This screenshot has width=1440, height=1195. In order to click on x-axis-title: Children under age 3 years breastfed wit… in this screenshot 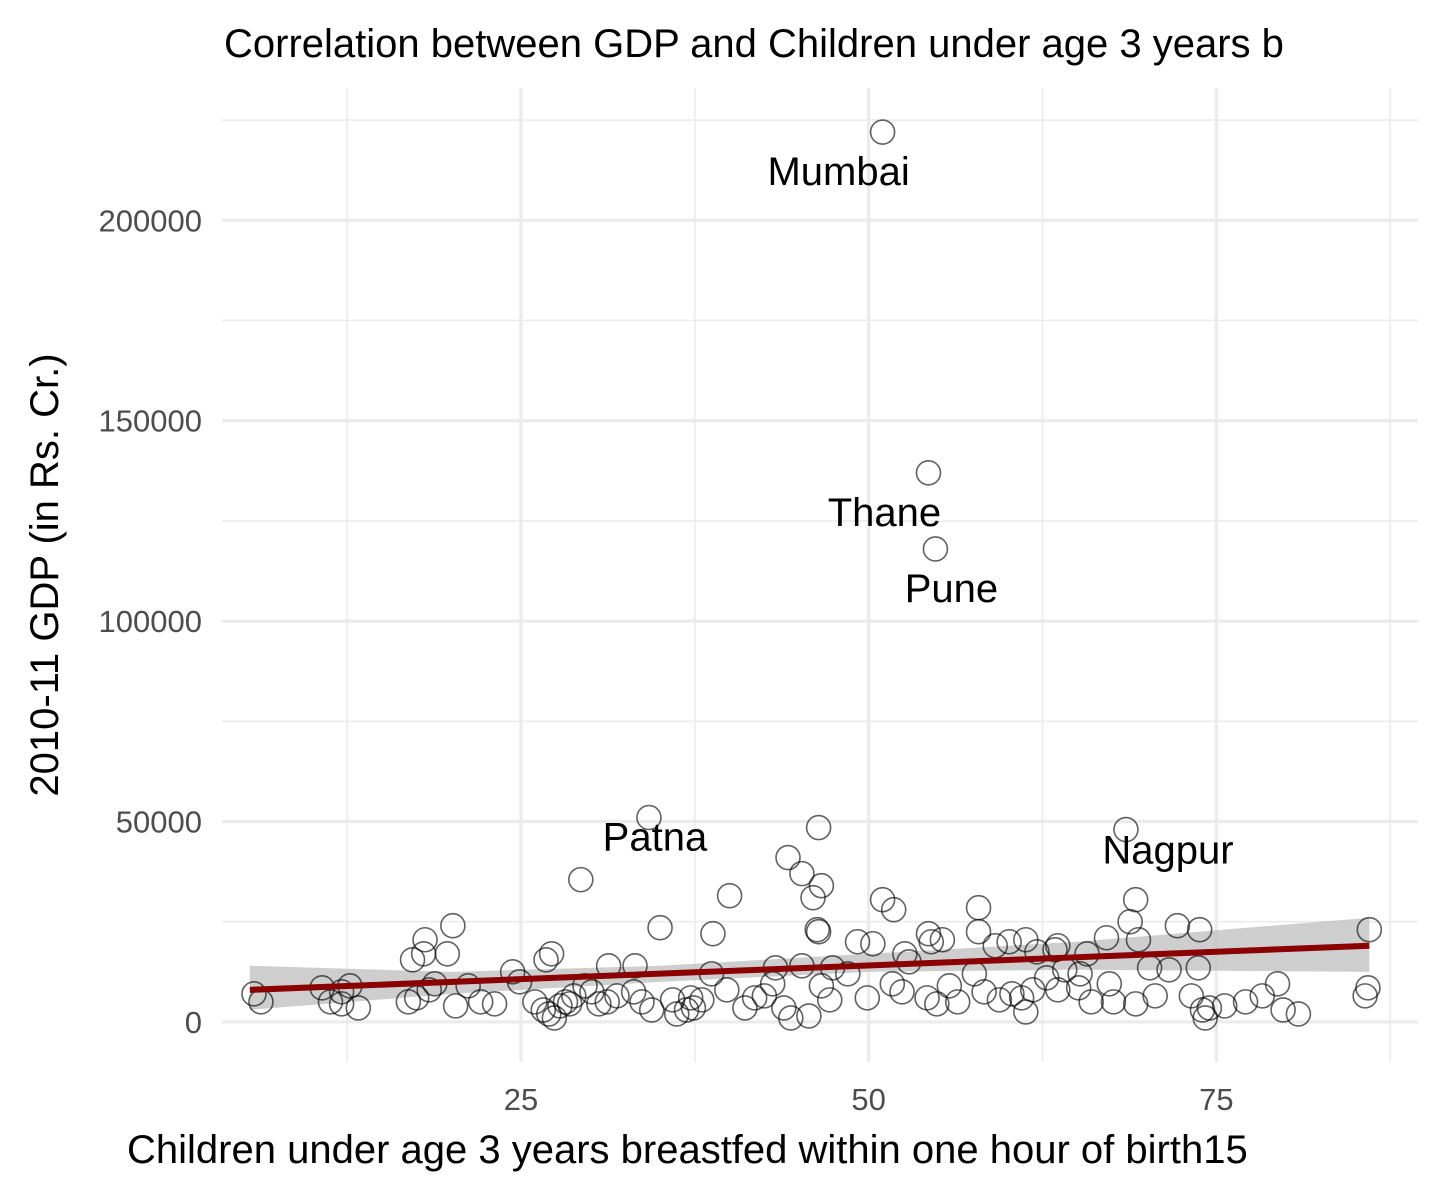, I will do `click(687, 1150)`.